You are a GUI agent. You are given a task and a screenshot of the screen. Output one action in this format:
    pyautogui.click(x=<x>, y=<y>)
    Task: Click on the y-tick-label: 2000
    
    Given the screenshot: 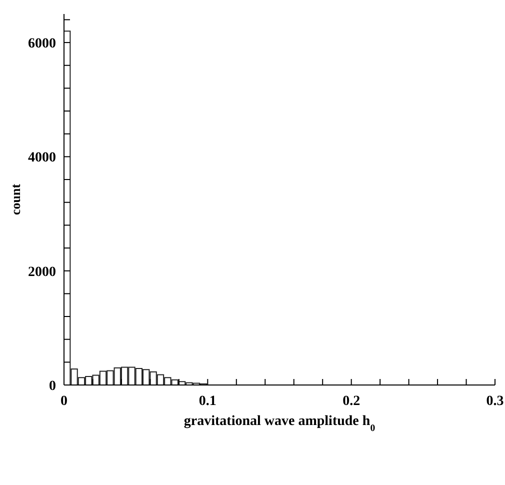 What is the action you would take?
    pyautogui.click(x=42, y=272)
    